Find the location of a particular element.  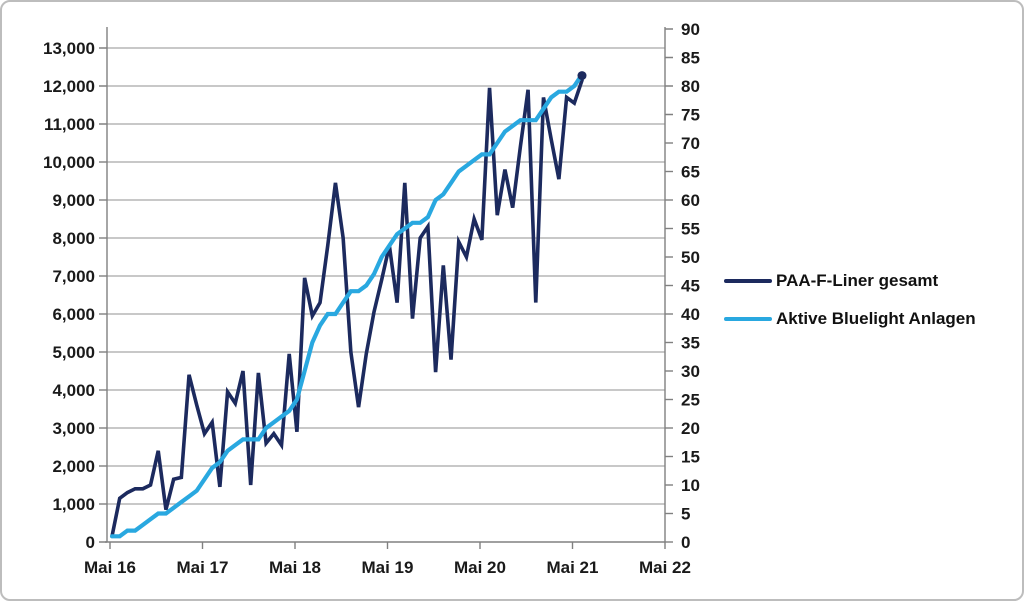

legend-line-blue-icon is located at coordinates (748, 318).